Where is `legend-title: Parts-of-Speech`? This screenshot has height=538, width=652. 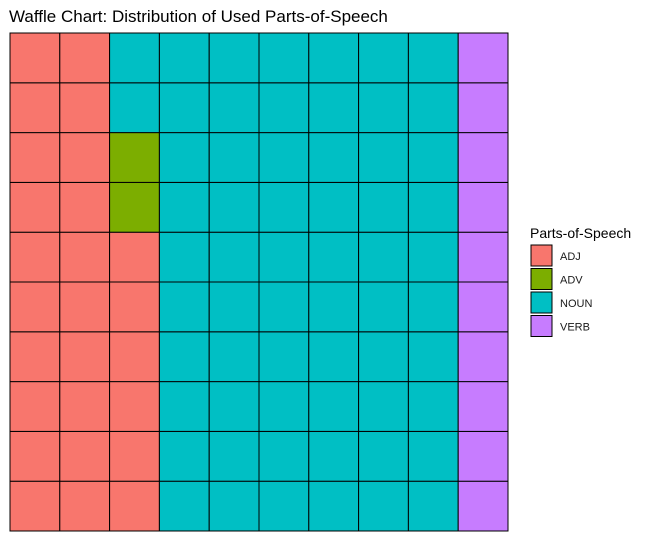 legend-title: Parts-of-Speech is located at coordinates (580, 233).